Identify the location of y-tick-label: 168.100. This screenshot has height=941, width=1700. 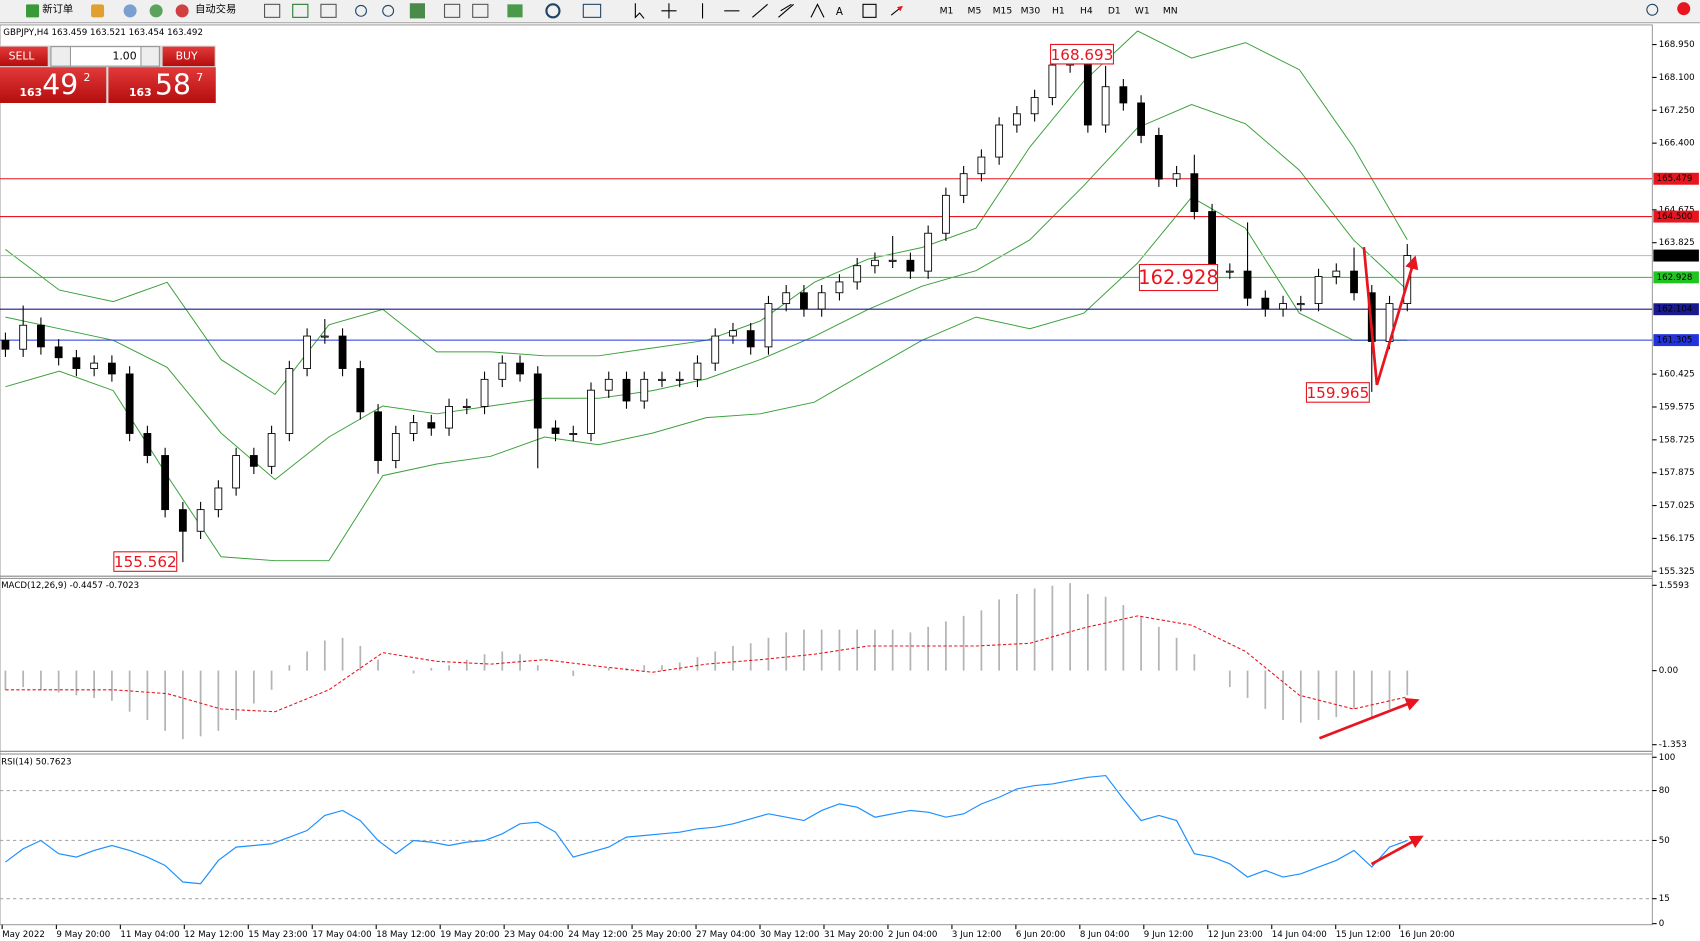
(1677, 78).